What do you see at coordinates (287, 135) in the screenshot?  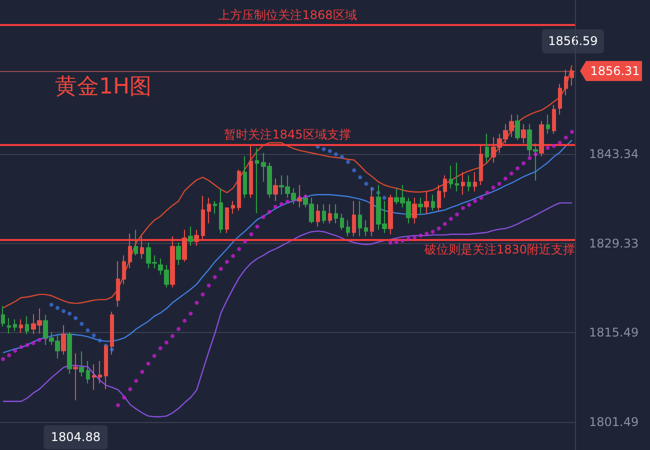 I see `ref-line-label: 暂时关注1845区域支撑` at bounding box center [287, 135].